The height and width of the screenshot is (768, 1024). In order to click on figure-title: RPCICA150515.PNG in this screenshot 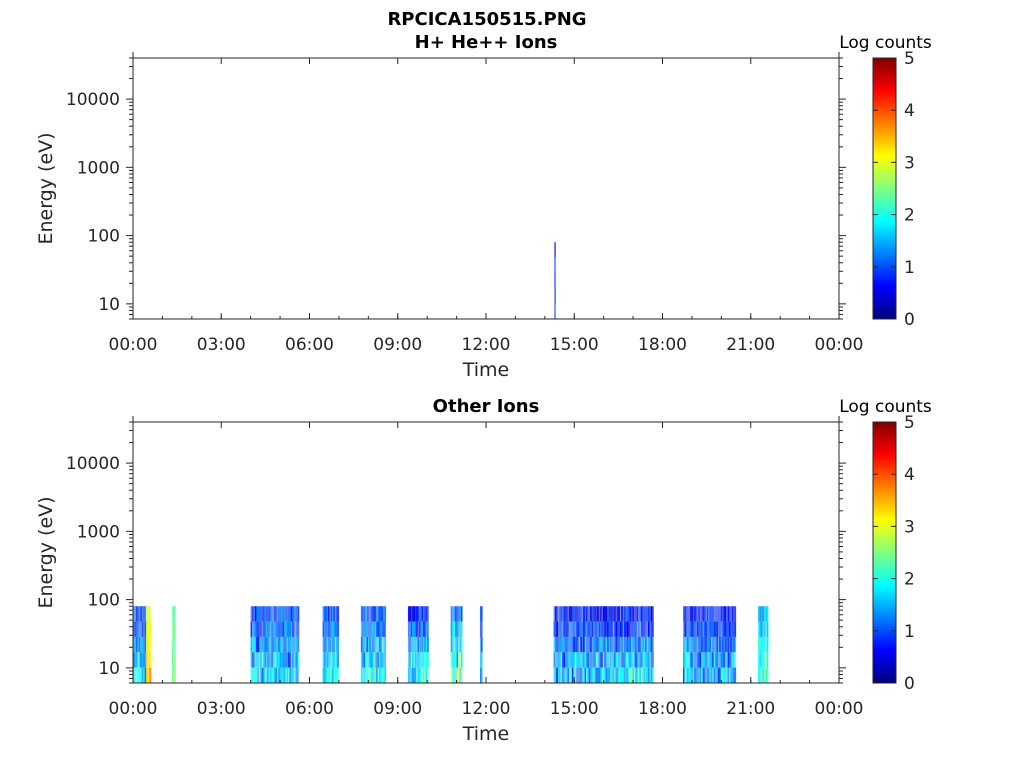, I will do `click(486, 19)`.